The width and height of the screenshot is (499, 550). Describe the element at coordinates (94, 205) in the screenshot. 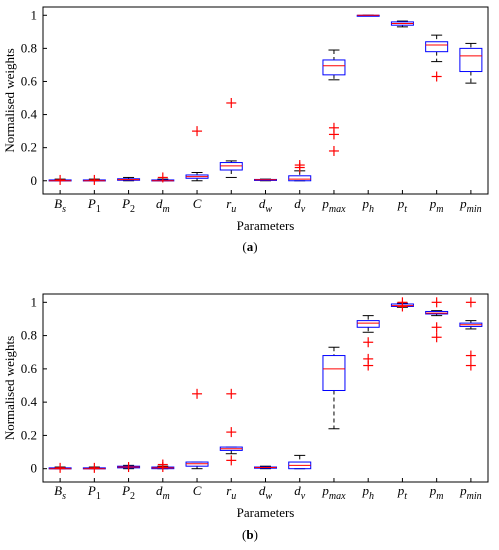

I see `x-tick-label: P1` at that location.